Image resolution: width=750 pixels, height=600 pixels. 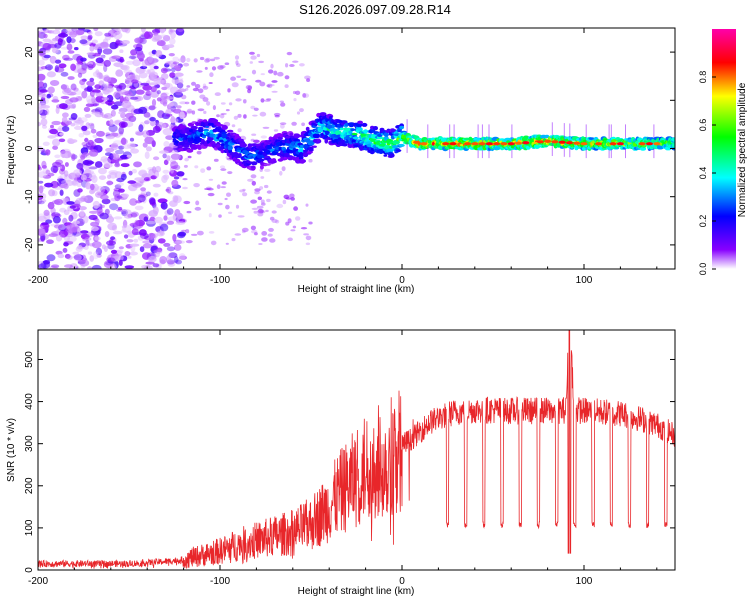 I want to click on spectrogram-ylabel: Frequency (Hz), so click(x=11, y=150).